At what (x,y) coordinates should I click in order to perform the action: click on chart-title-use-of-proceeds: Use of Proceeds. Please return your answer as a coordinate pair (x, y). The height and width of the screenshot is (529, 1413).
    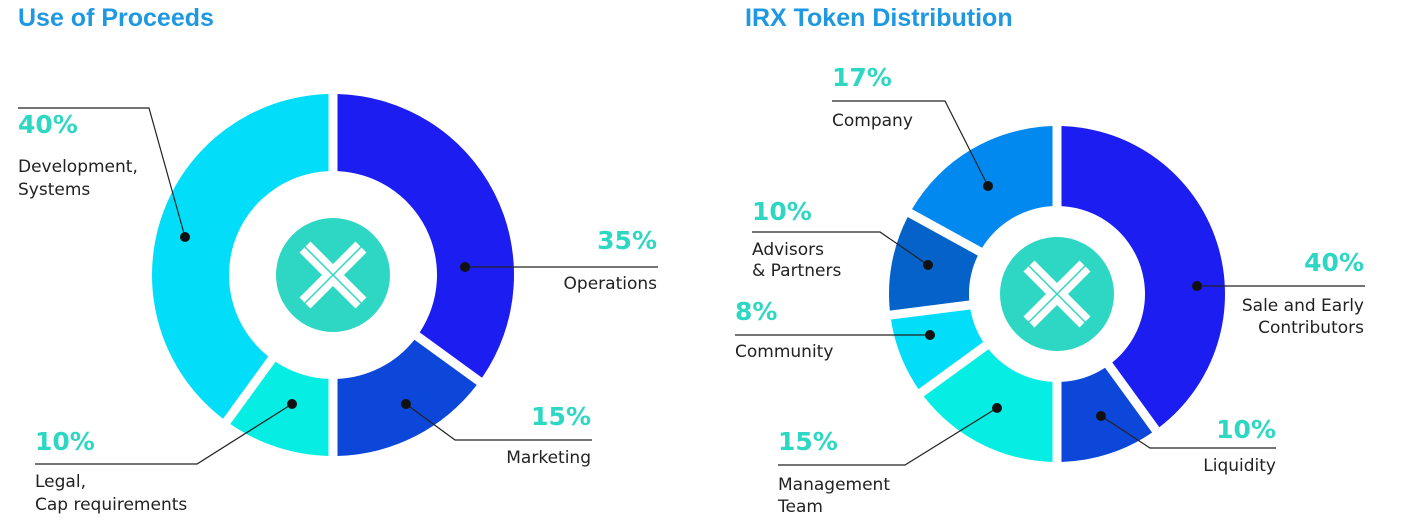
    Looking at the image, I should click on (116, 18).